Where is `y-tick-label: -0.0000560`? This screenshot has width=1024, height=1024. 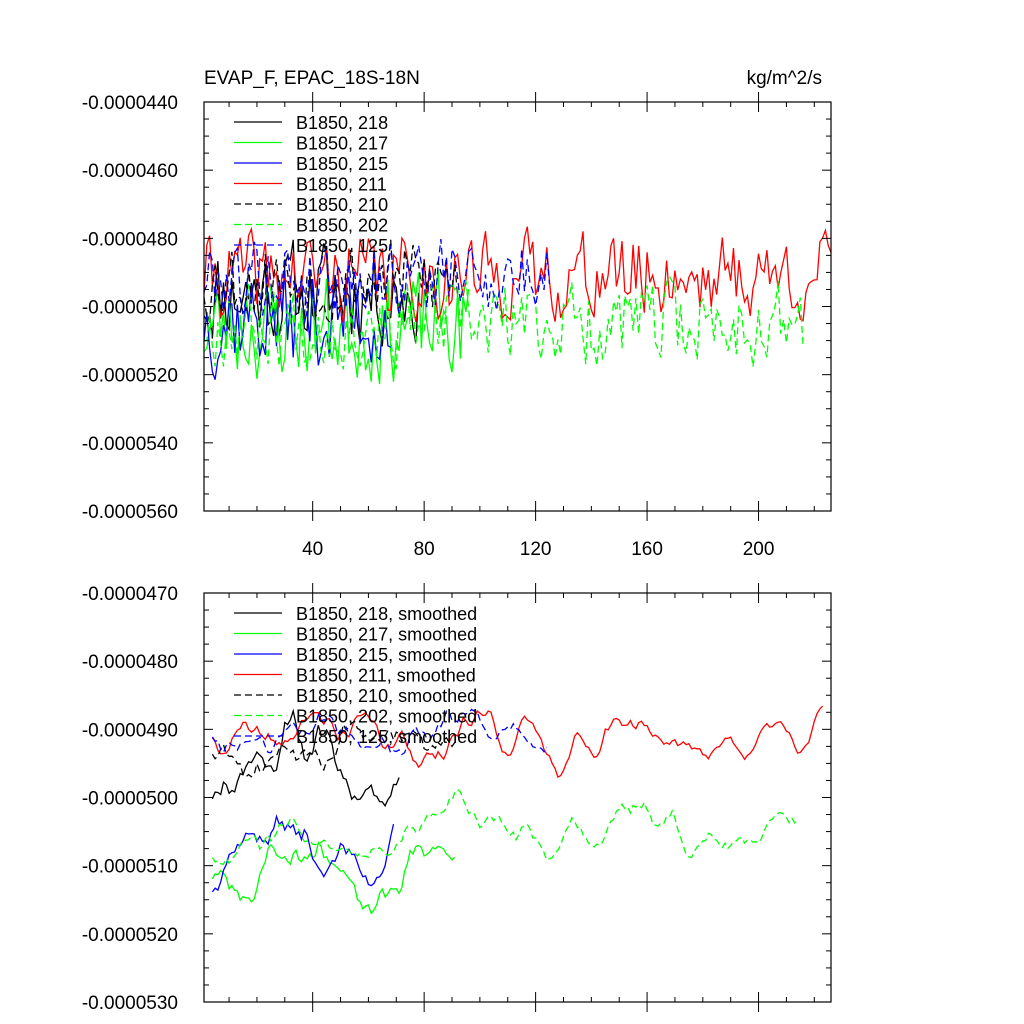
y-tick-label: -0.0000560 is located at coordinates (130, 512).